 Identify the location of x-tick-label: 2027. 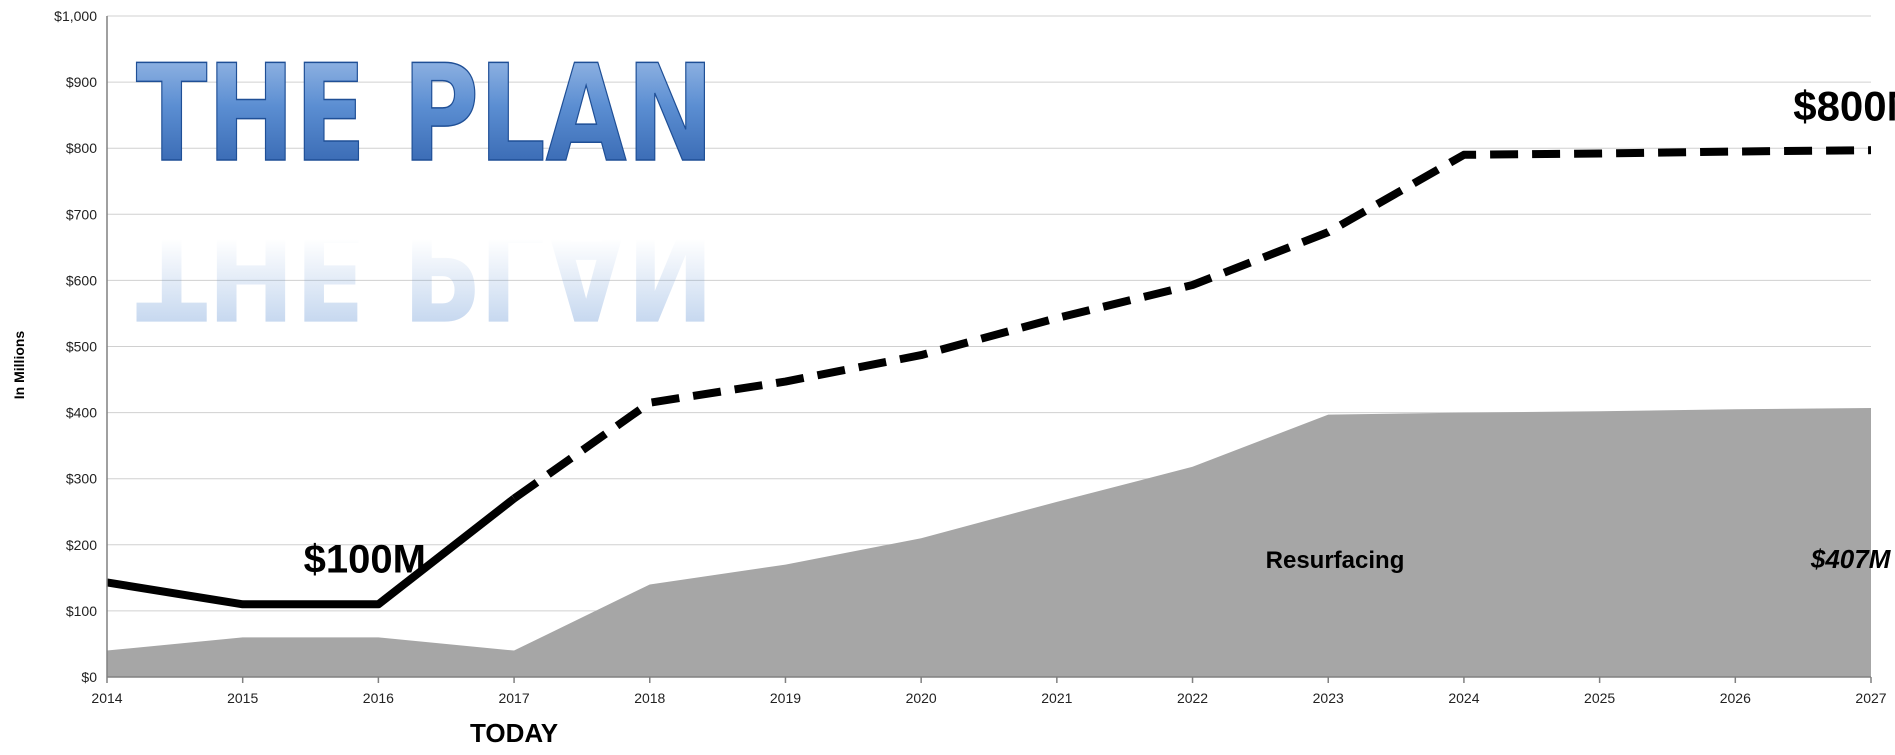
(1870, 698).